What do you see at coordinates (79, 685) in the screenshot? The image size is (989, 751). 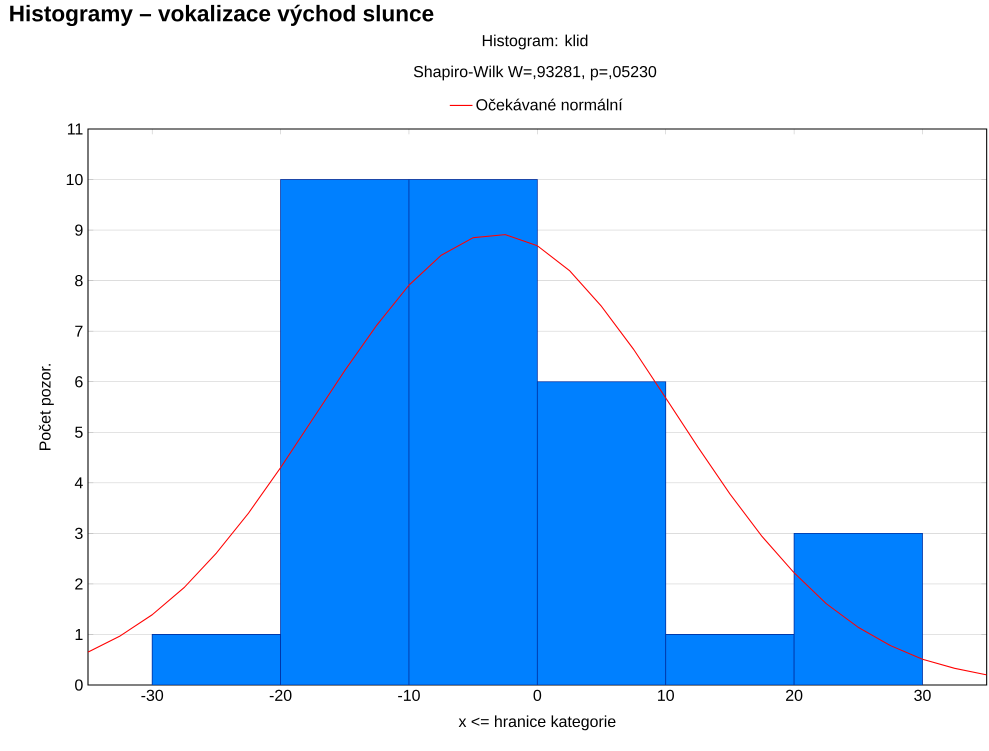 I see `y-tick-label: 0` at bounding box center [79, 685].